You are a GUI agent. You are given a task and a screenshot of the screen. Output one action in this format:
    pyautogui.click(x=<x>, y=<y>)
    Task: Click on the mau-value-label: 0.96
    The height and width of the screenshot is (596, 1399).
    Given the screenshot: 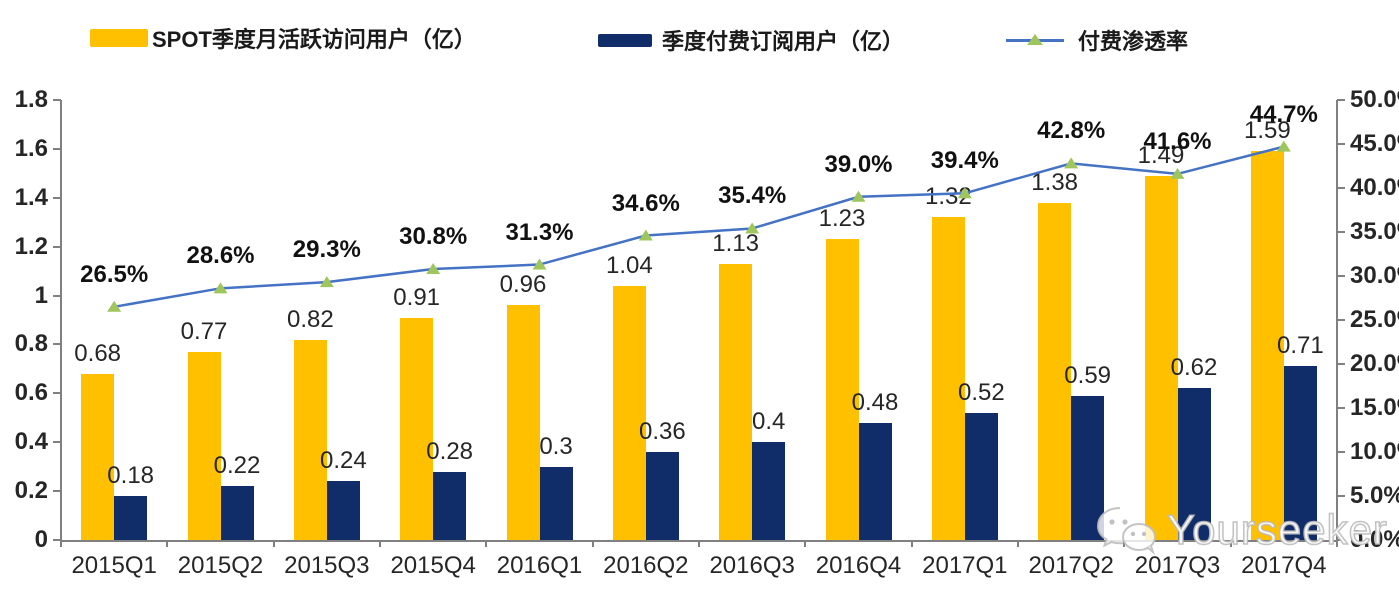 What is the action you would take?
    pyautogui.click(x=523, y=285)
    